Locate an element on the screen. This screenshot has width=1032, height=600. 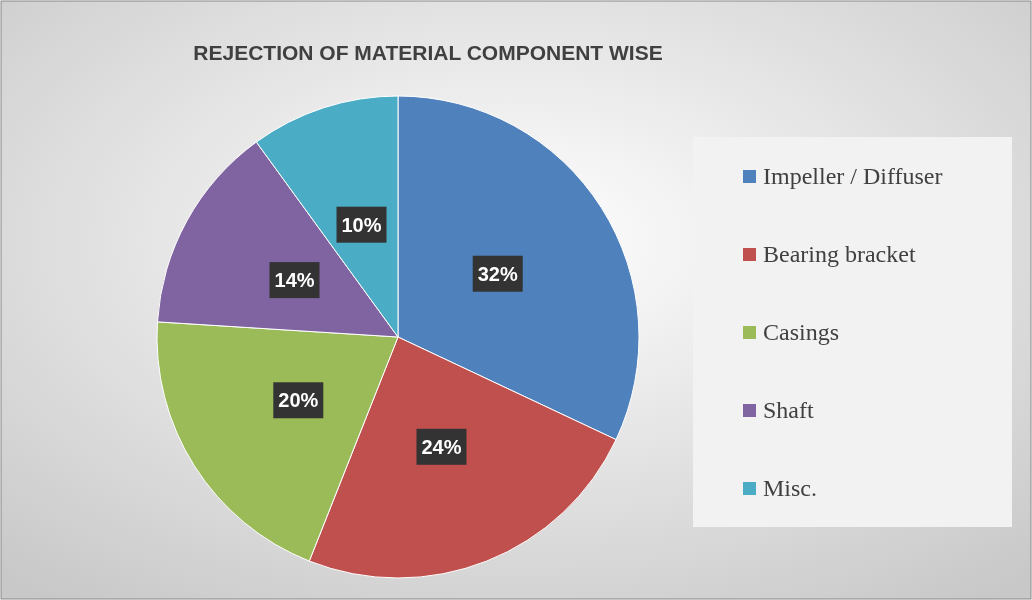
data-label: 14% is located at coordinates (294, 280).